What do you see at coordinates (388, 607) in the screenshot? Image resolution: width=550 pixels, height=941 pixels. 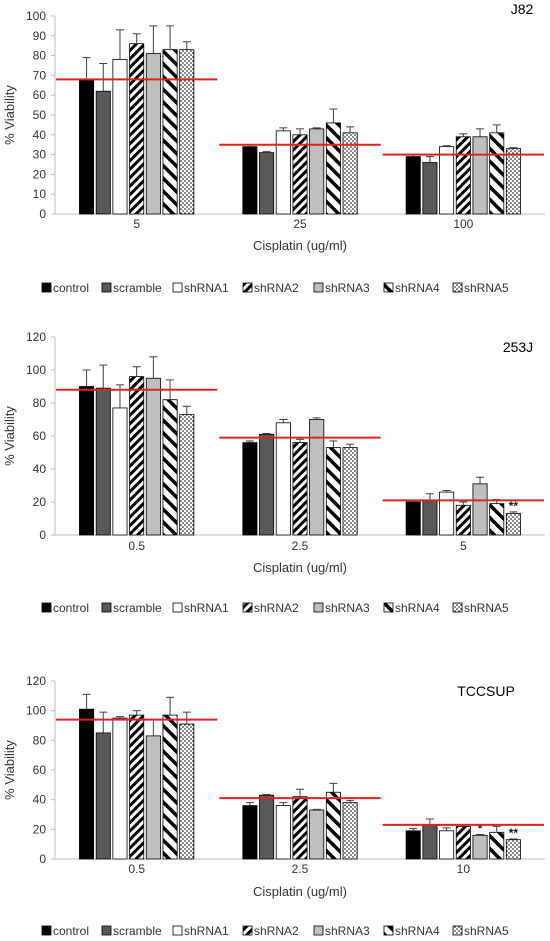 I see `legend-swatch-shrna4` at bounding box center [388, 607].